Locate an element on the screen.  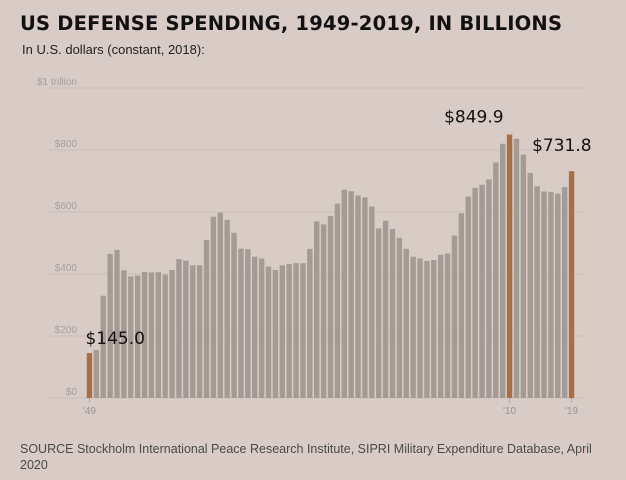
bar-2018 is located at coordinates (564, 292).